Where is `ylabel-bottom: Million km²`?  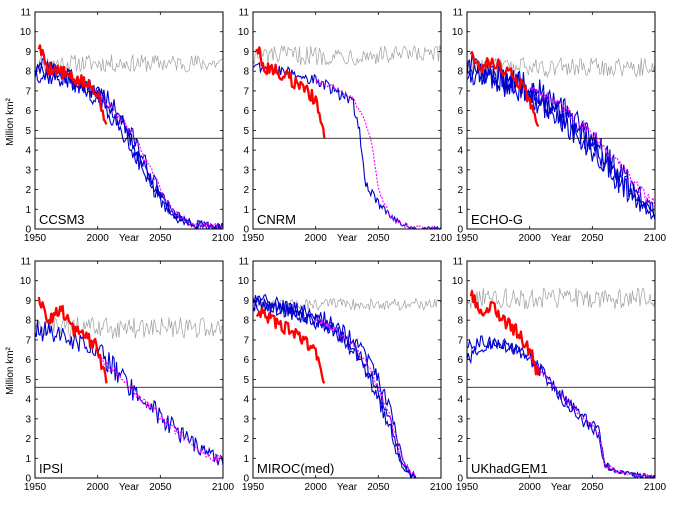
ylabel-bottom: Million km² is located at coordinates (10, 370).